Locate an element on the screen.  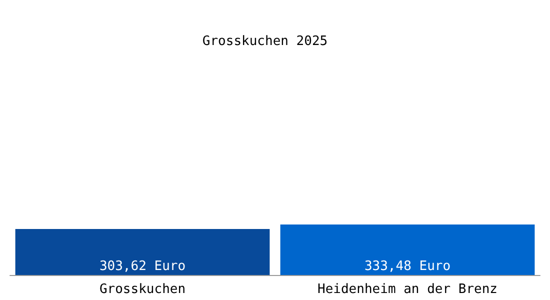
data-label: 333,48 Euro is located at coordinates (407, 266).